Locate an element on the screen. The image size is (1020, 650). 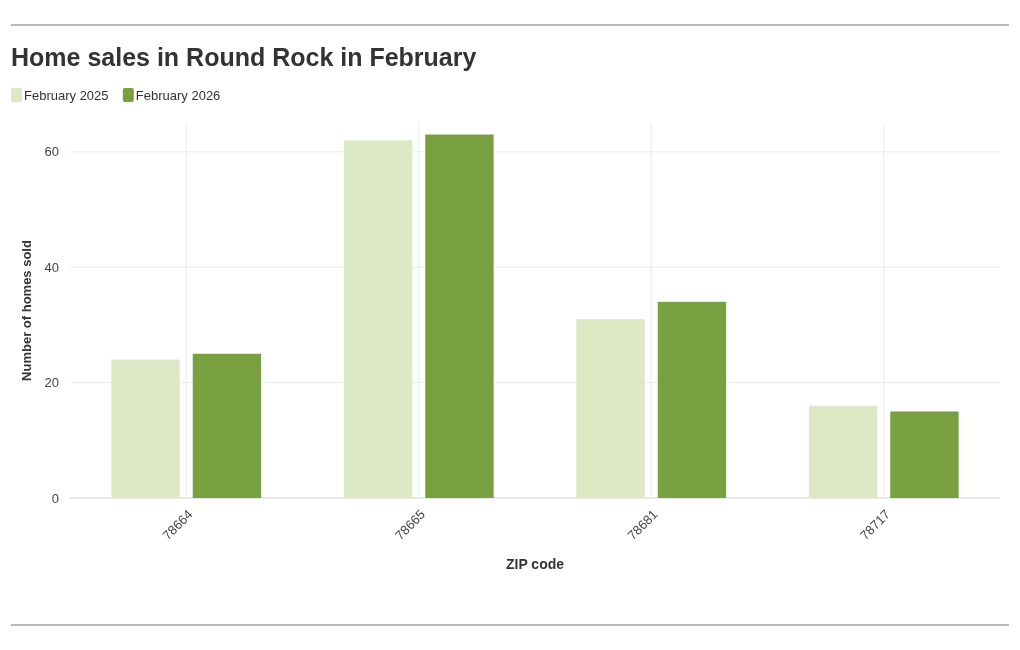
y-tick-label: 0 is located at coordinates (55, 498).